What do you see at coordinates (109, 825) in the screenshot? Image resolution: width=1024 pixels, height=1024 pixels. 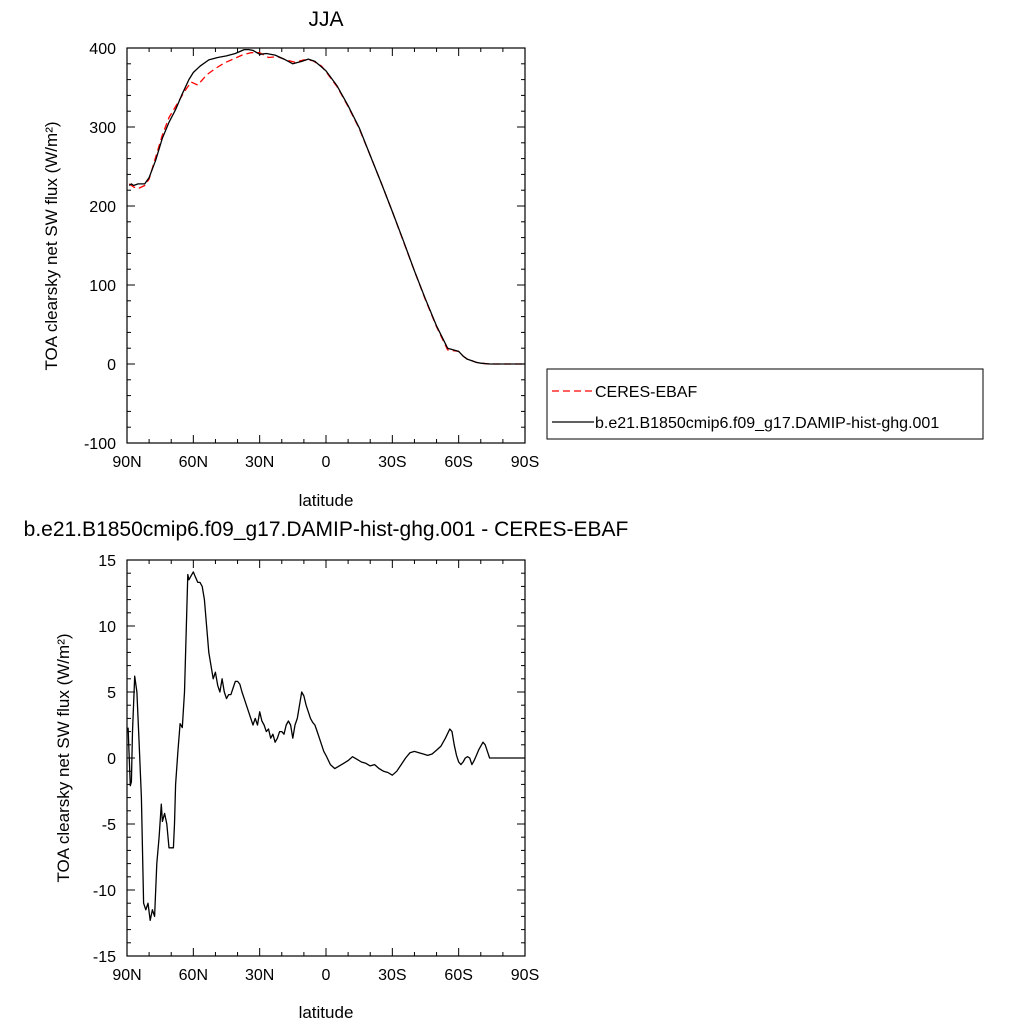 I see `bottom-y-tick-label: -5` at bounding box center [109, 825].